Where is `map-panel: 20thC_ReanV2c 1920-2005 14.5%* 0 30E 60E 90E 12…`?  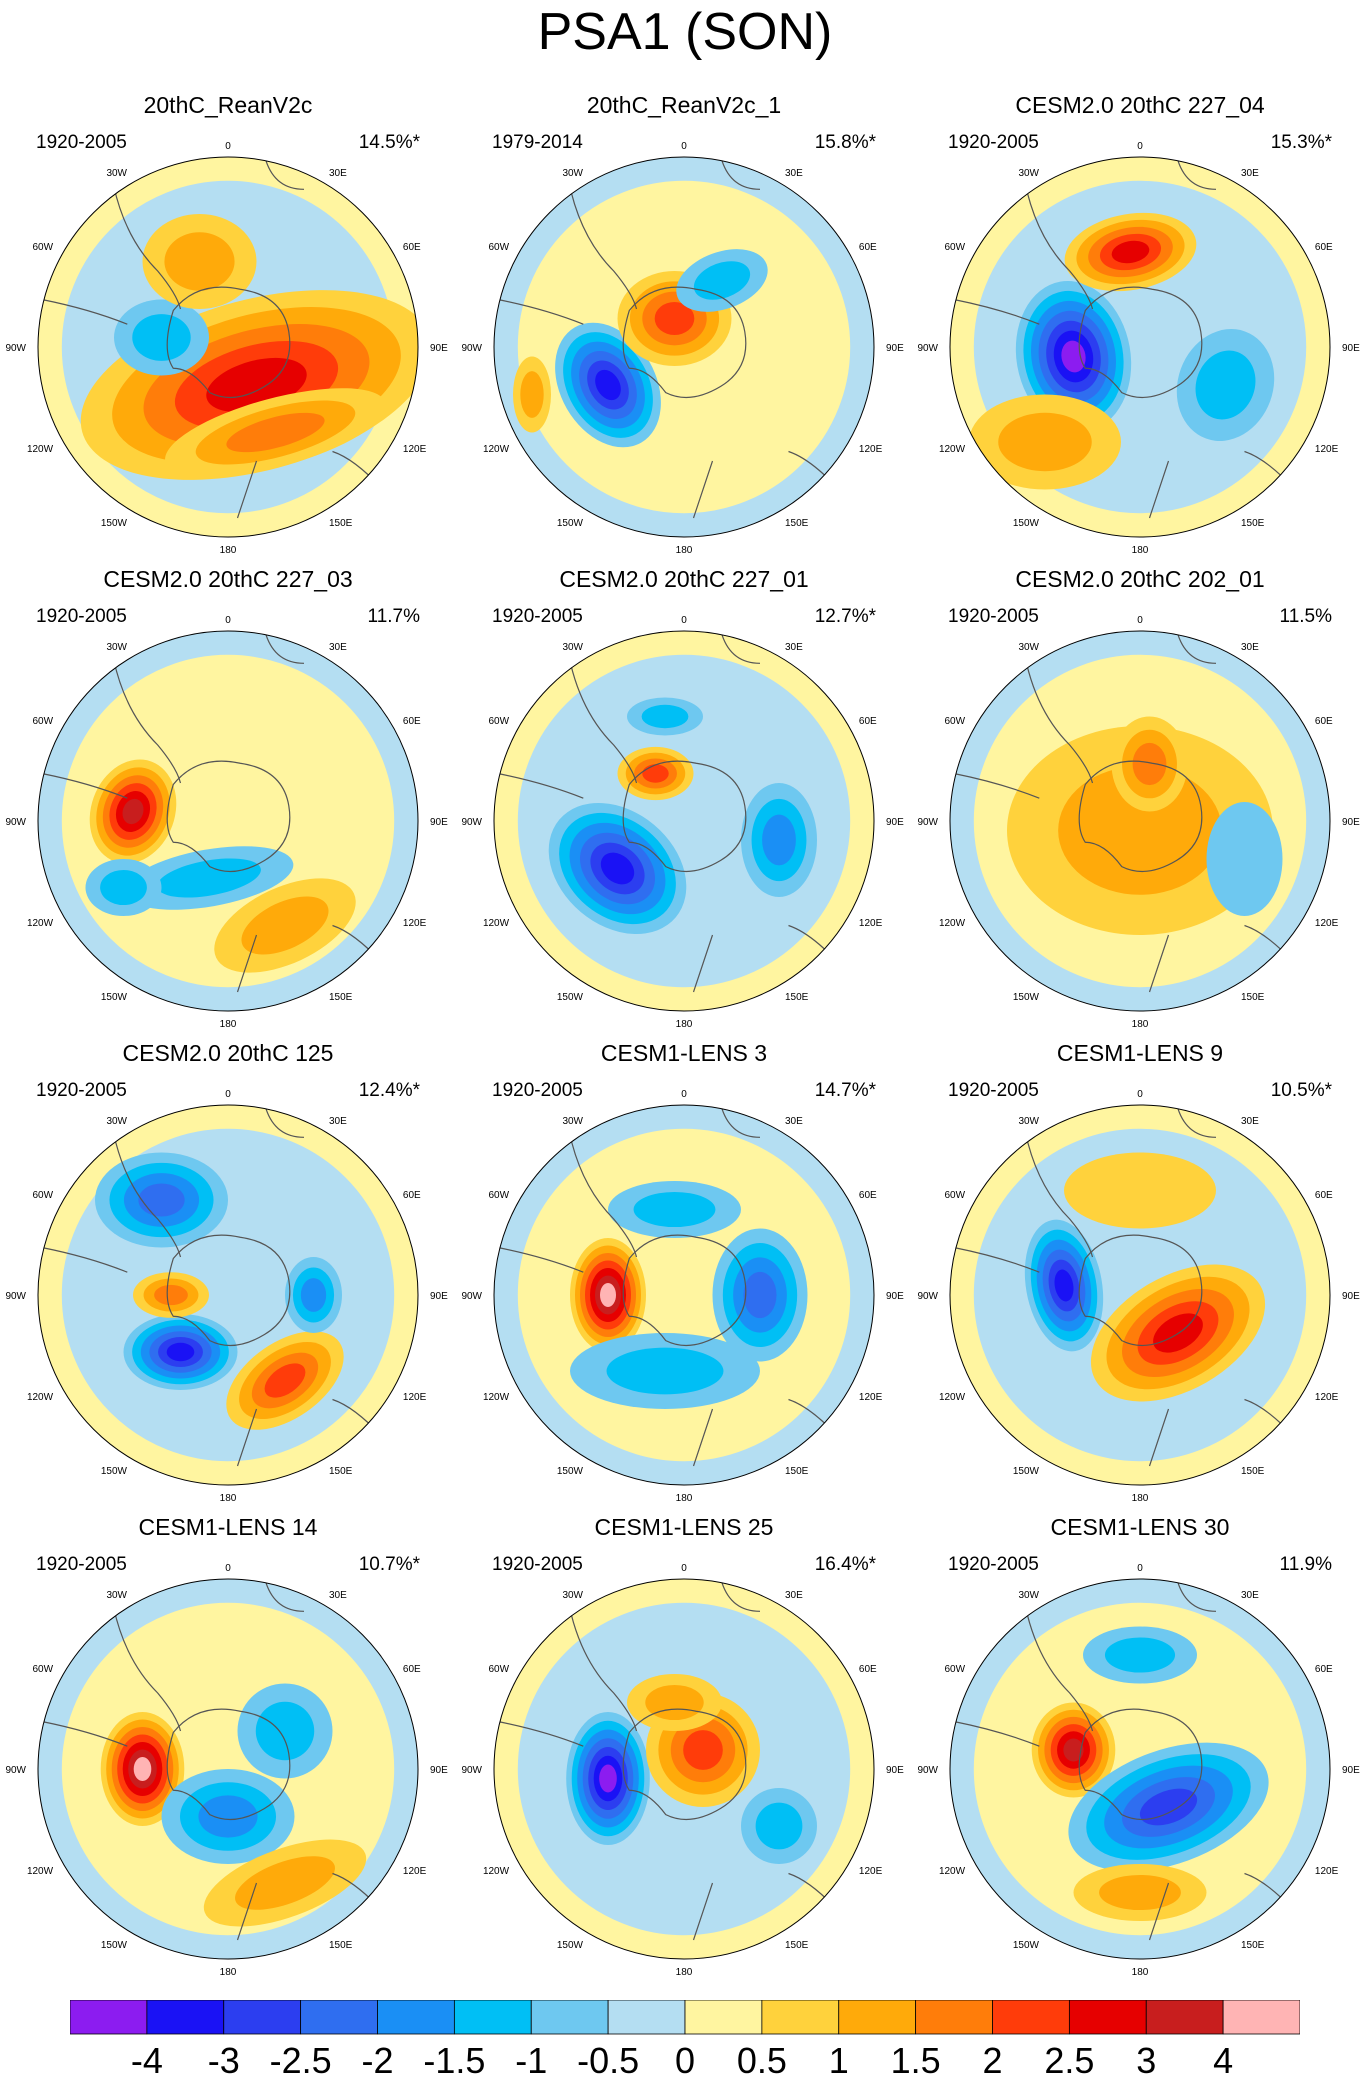 map-panel: 20thC_ReanV2c 1920-2005 14.5%* 0 30E 60E 90E 12… is located at coordinates (228, 327).